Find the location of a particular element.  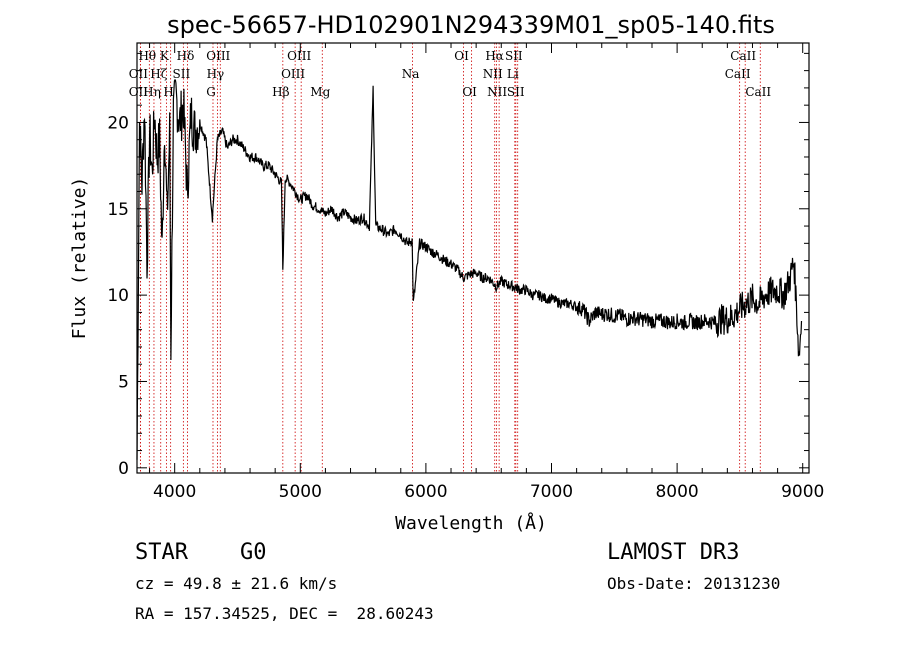

x-tick-label: 8000 is located at coordinates (676, 492).